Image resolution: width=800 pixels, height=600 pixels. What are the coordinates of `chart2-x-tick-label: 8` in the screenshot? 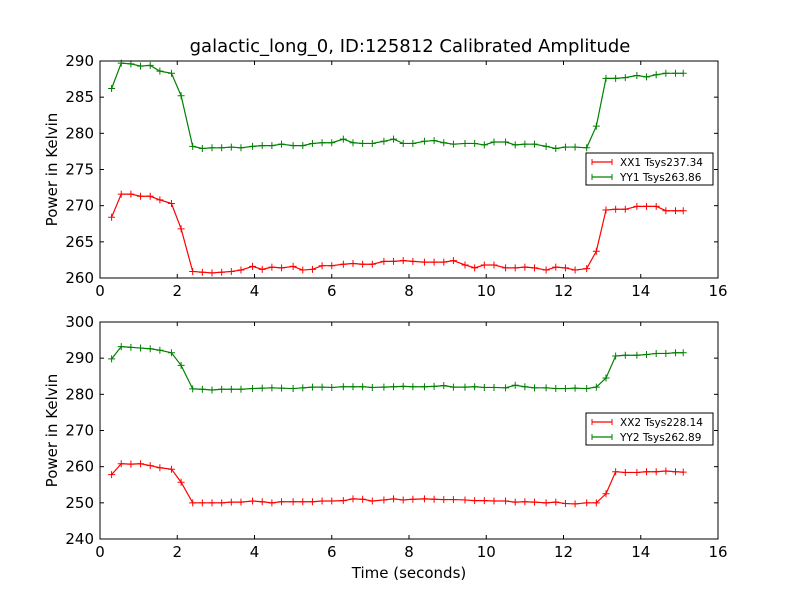 It's located at (409, 552).